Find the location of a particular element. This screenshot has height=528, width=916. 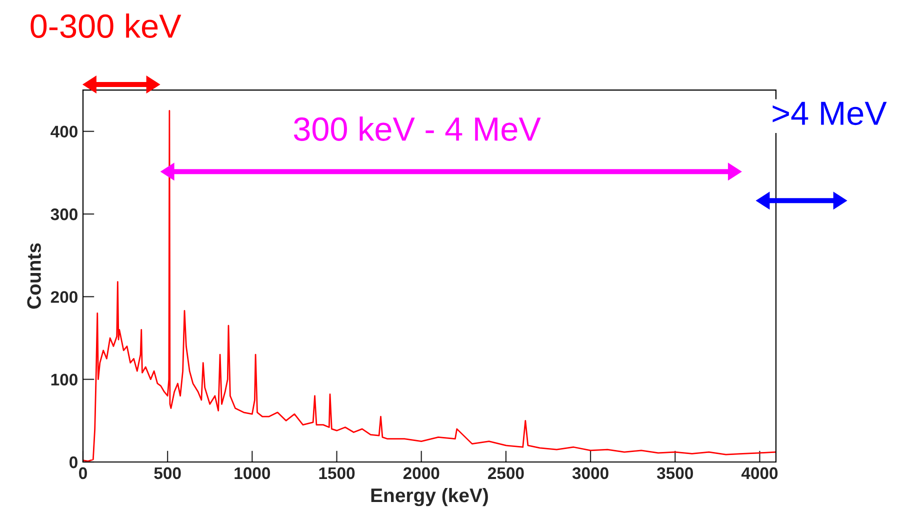

x-tick-label: 3500 is located at coordinates (674, 473).